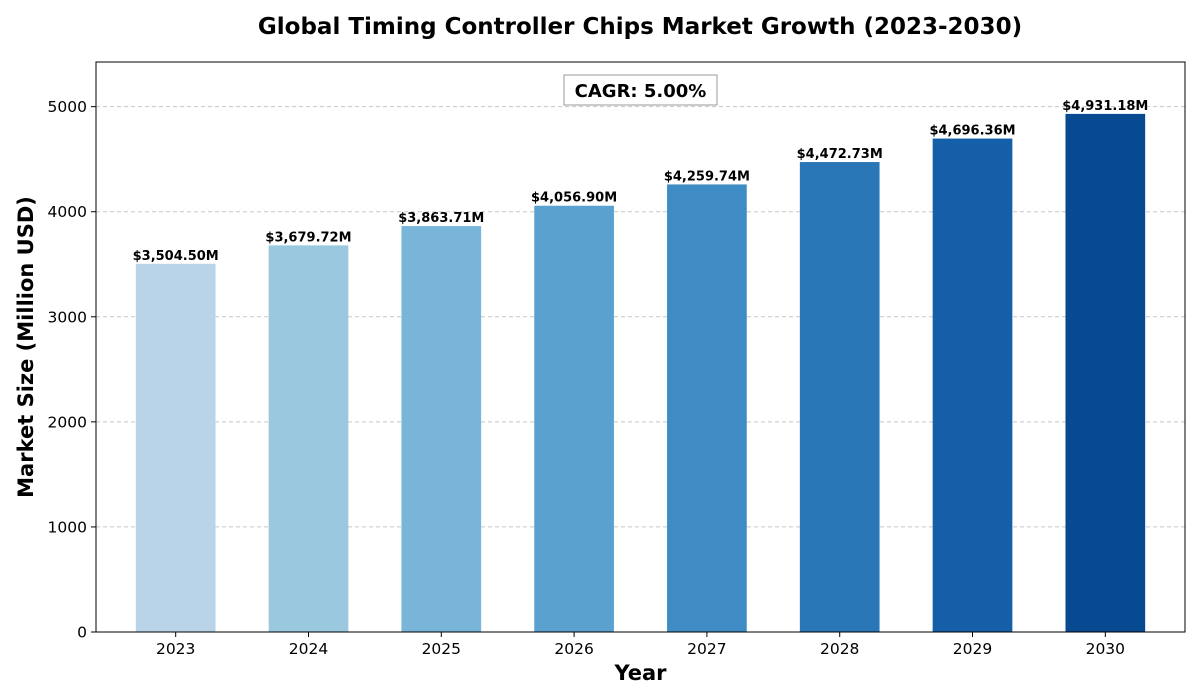 The height and width of the screenshot is (700, 1200). I want to click on x-tick-label: 2023, so click(175, 649).